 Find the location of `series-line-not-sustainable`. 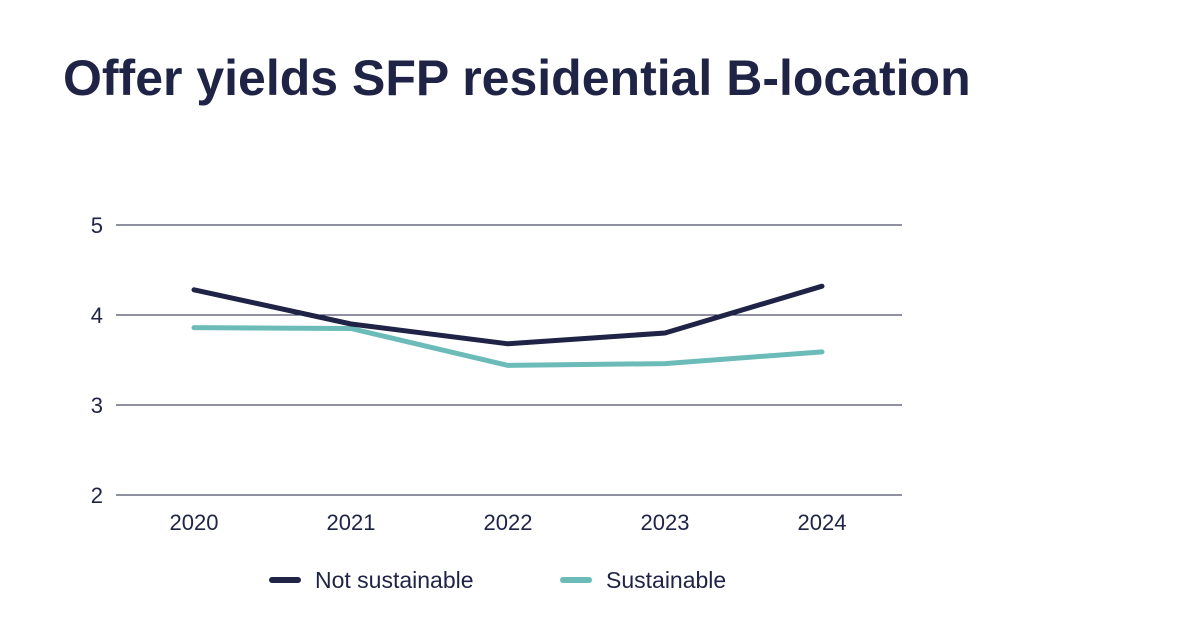

series-line-not-sustainable is located at coordinates (508, 315).